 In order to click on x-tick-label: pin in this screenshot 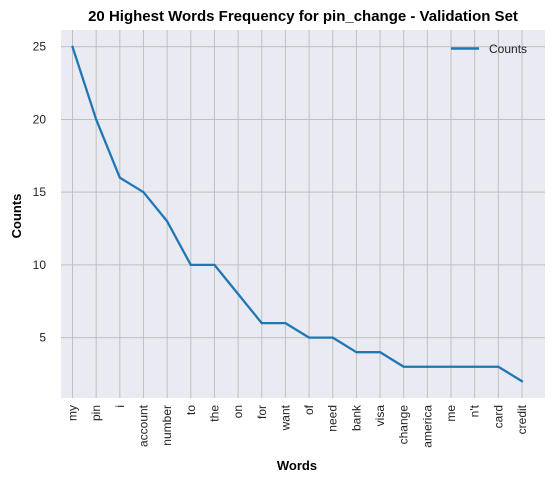, I will do `click(96, 413)`.